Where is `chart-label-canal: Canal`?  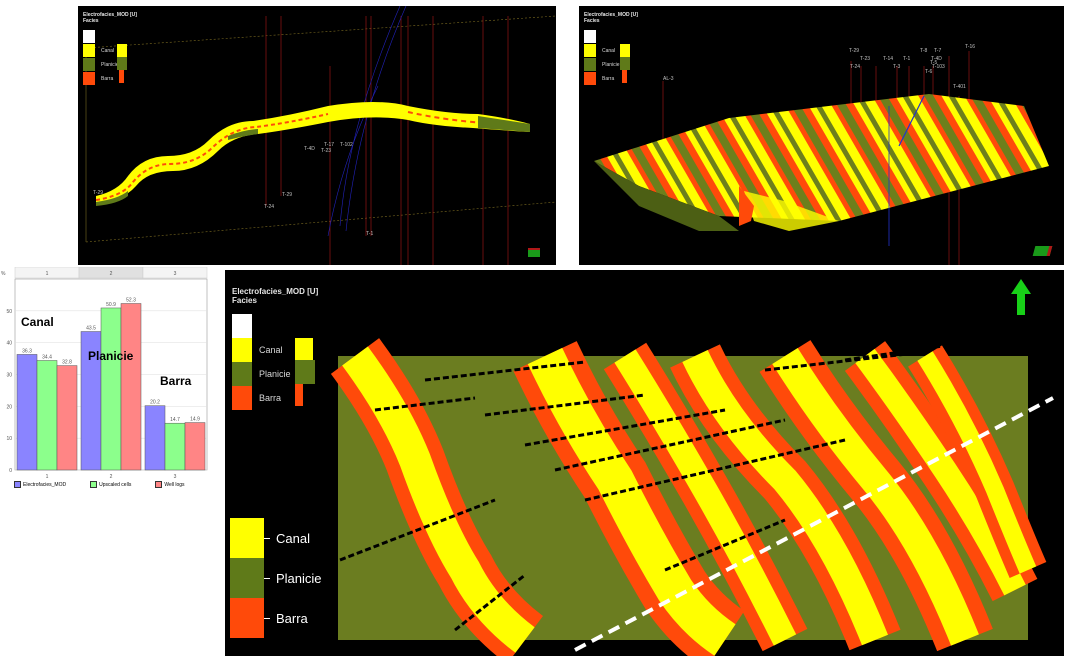 chart-label-canal: Canal is located at coordinates (37, 322).